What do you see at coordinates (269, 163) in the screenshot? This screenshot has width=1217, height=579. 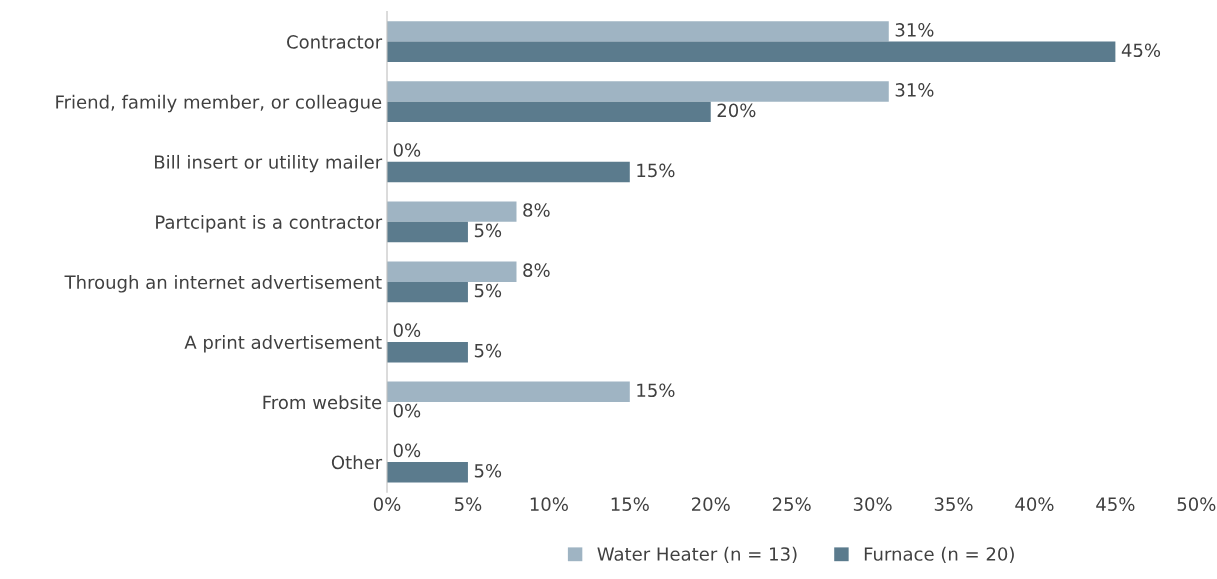 I see `y-tick-label: Bill insert or utility mailer` at bounding box center [269, 163].